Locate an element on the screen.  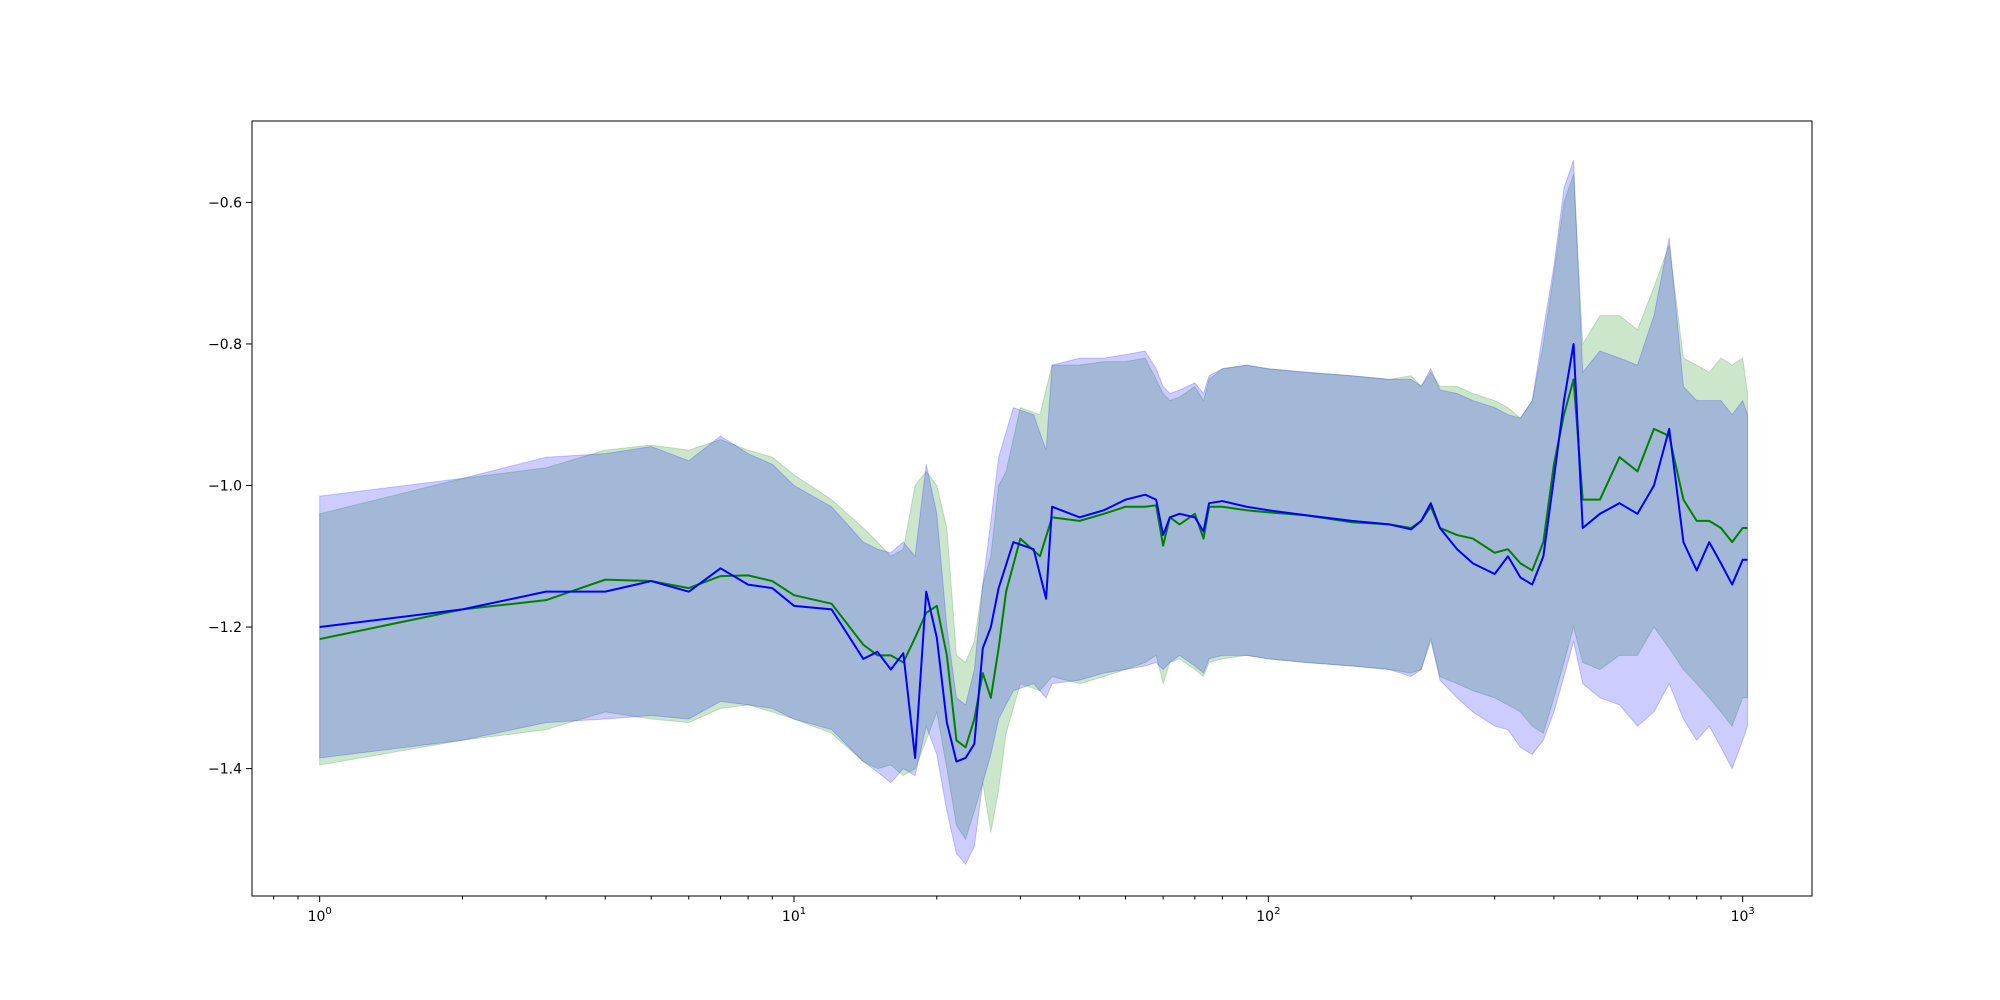
x-tick-label: 10⁰ is located at coordinates (320, 915).